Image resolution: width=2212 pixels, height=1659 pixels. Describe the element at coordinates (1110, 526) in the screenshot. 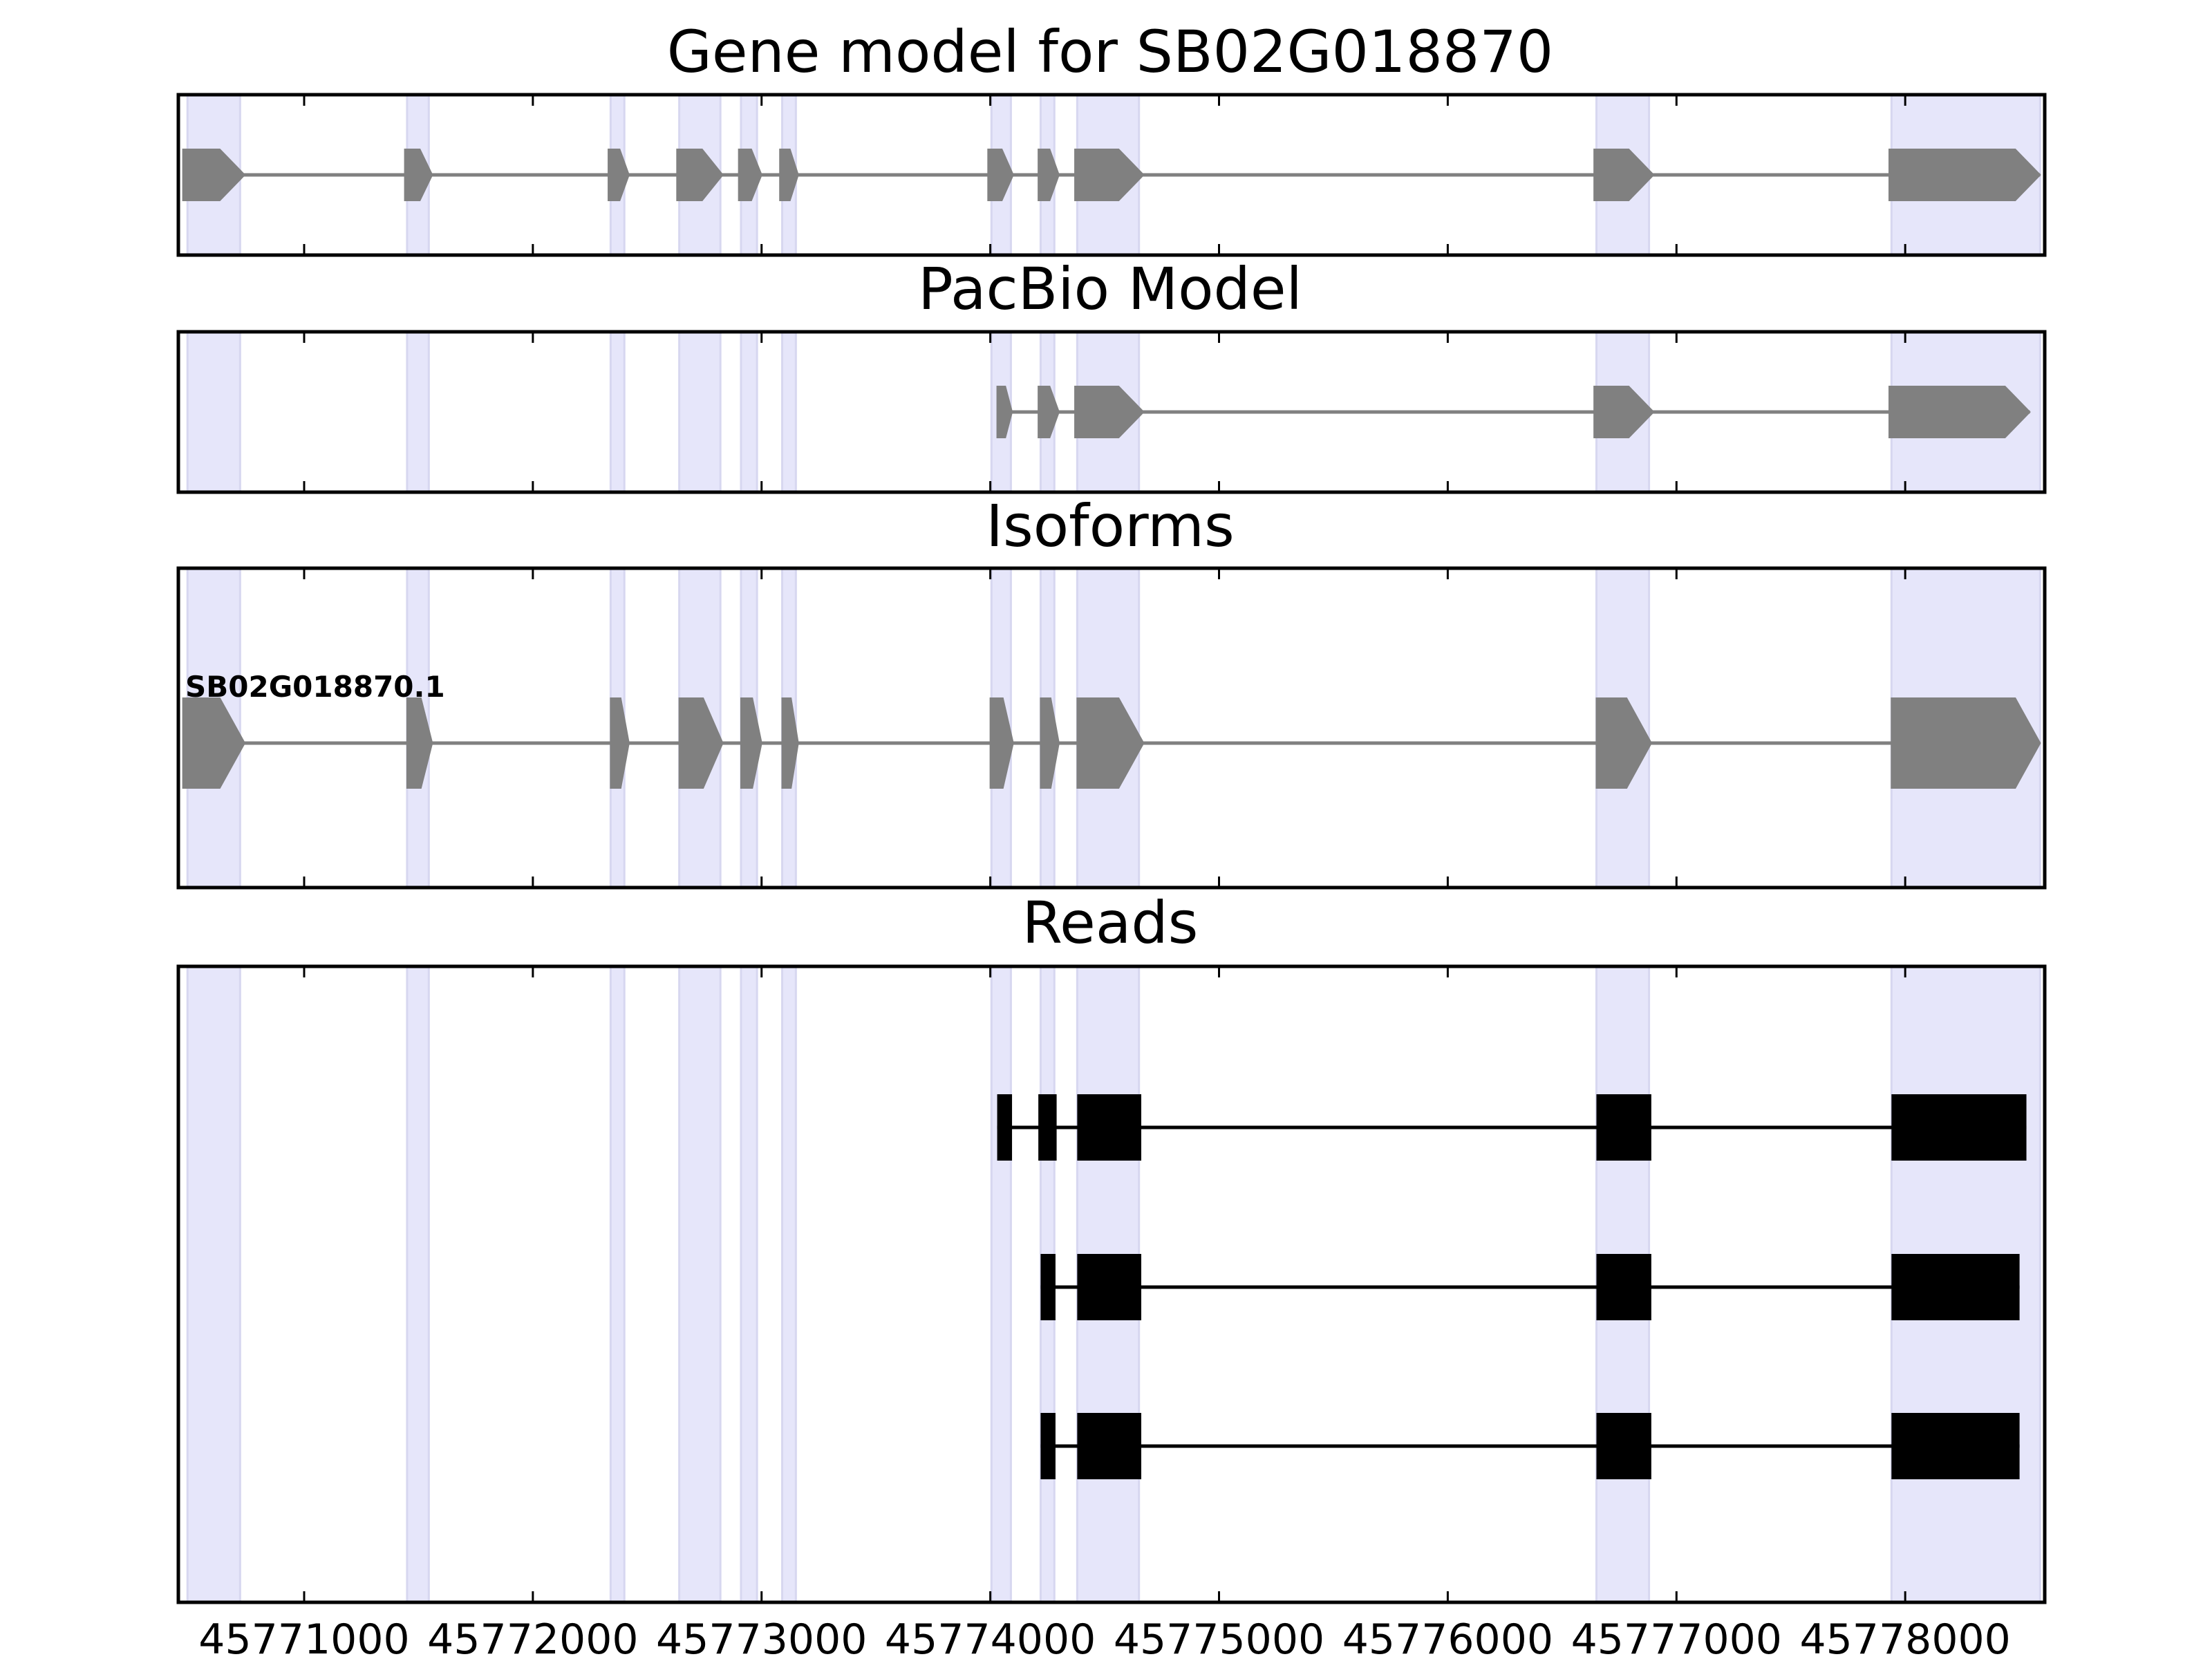

I see `isoforms-title: Isoforms` at that location.